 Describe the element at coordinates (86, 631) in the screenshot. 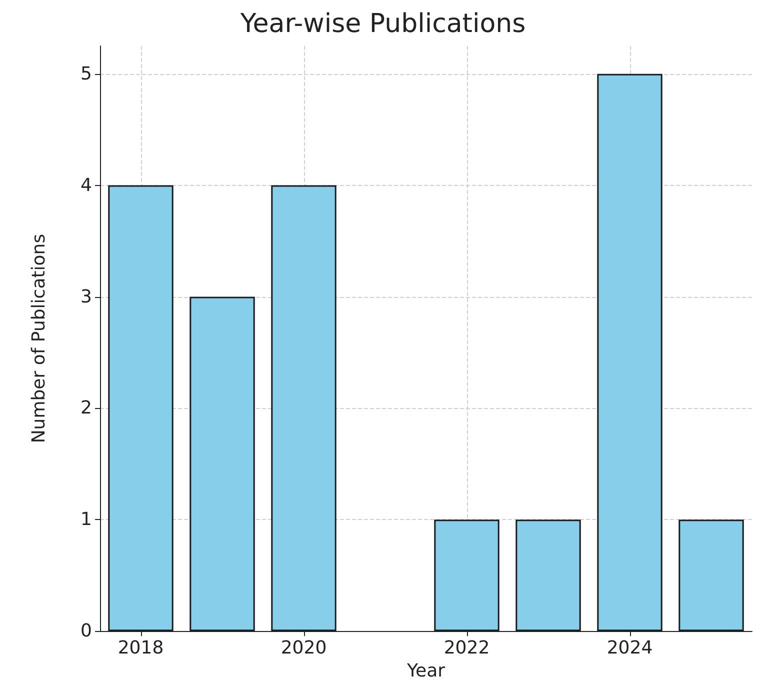

I see `y-tick-label: 0` at that location.